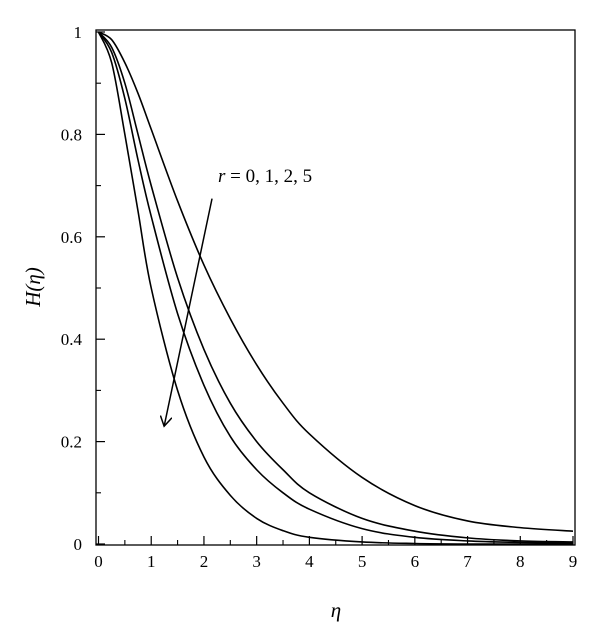 This screenshot has height=644, width=600. What do you see at coordinates (71, 442) in the screenshot?
I see `y-tick-label: 0.2` at bounding box center [71, 442].